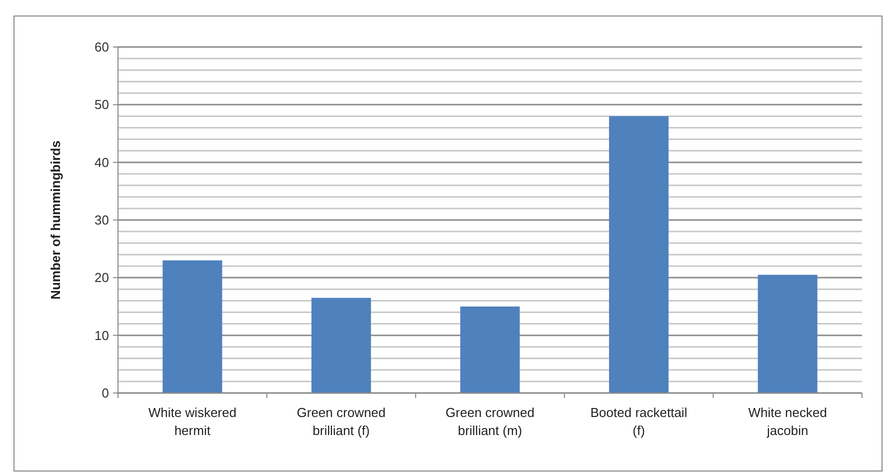  Describe the element at coordinates (490, 421) in the screenshot. I see `x-tick-label: Green crowned brilliant (m)` at that location.